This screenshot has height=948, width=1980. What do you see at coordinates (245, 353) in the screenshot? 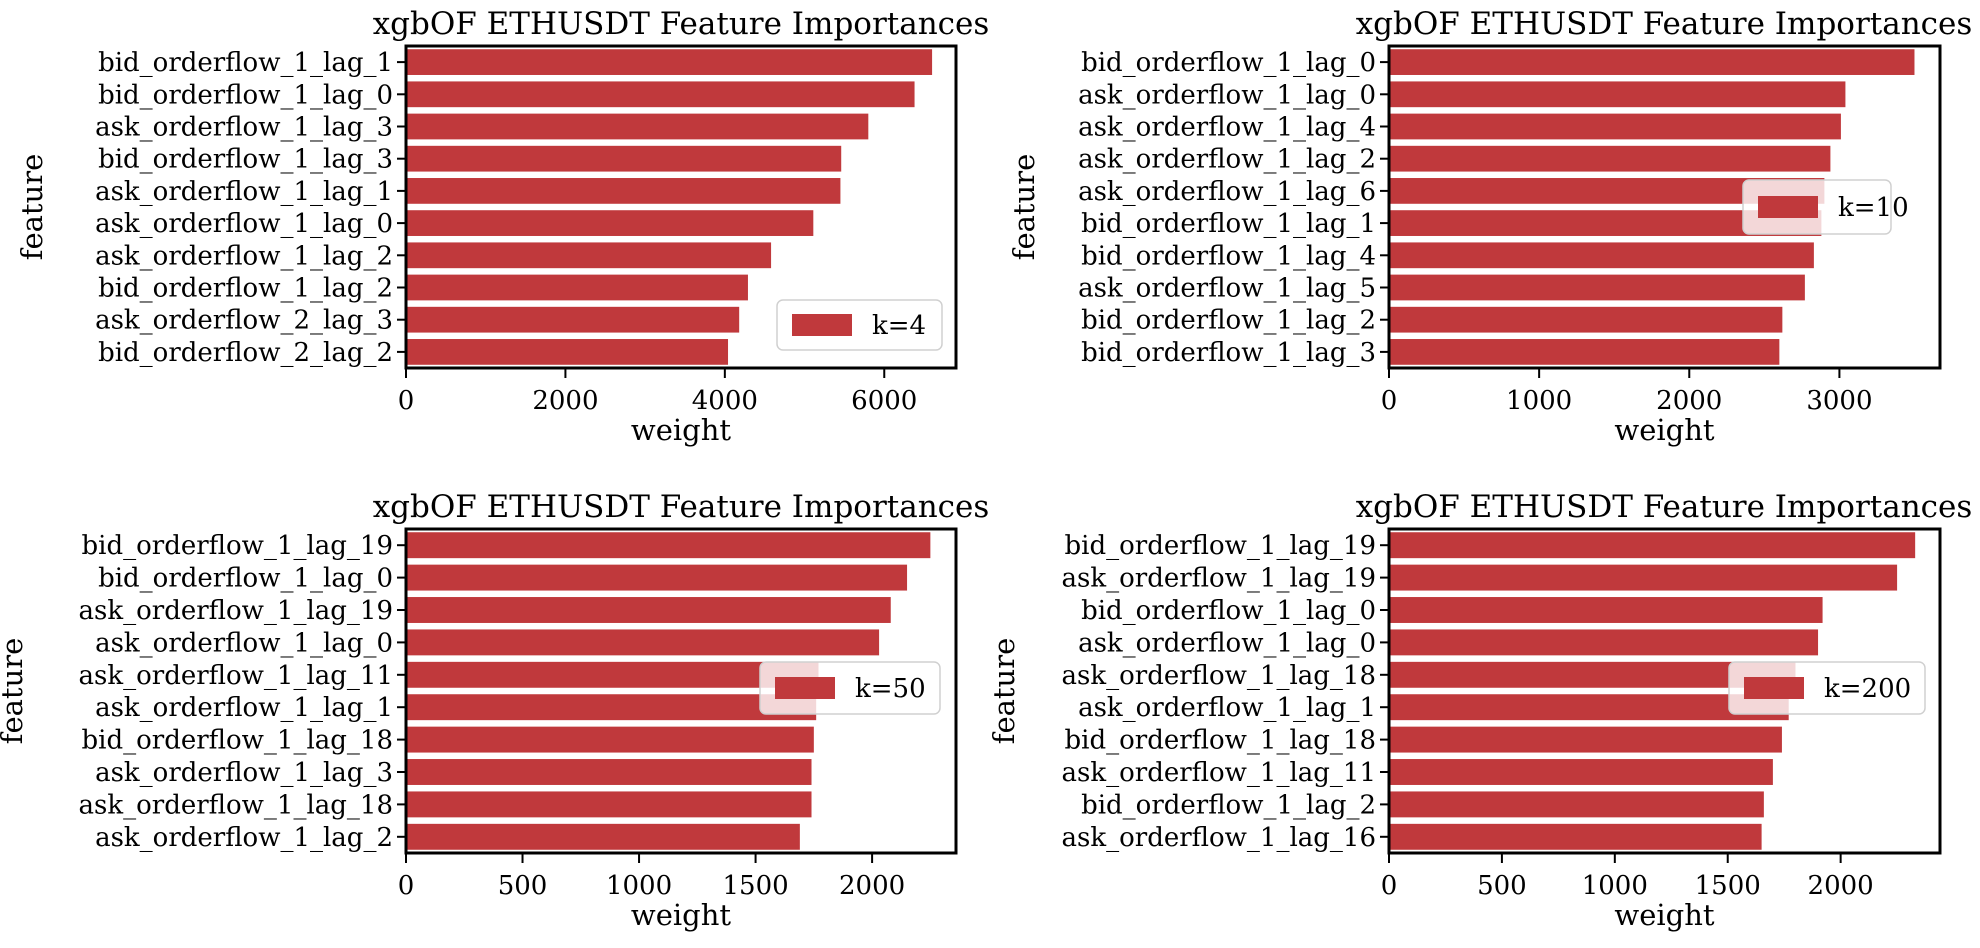
I see `y-tick-label: bid_orderflow_2_lag_2` at bounding box center [245, 353].